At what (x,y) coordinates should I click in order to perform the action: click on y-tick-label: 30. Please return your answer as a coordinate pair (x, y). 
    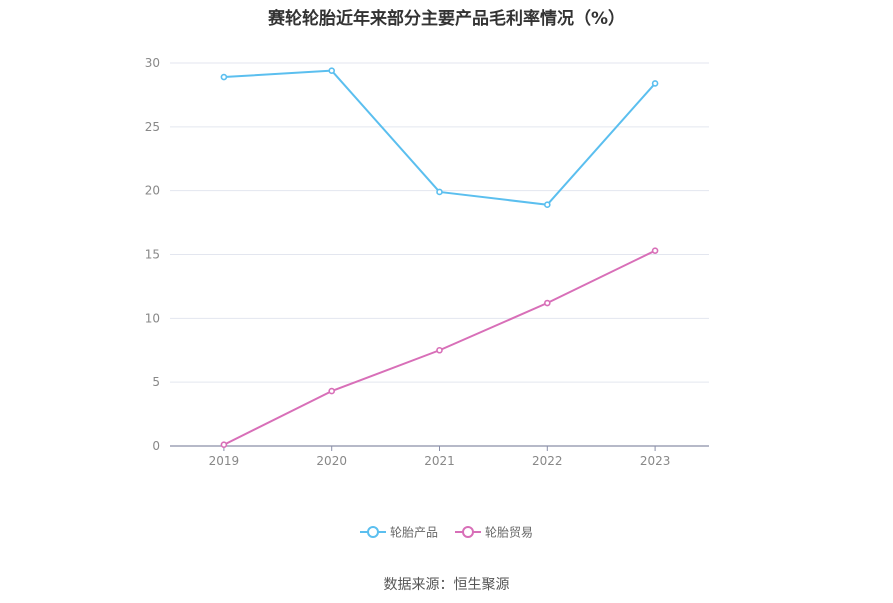
    Looking at the image, I should click on (152, 63).